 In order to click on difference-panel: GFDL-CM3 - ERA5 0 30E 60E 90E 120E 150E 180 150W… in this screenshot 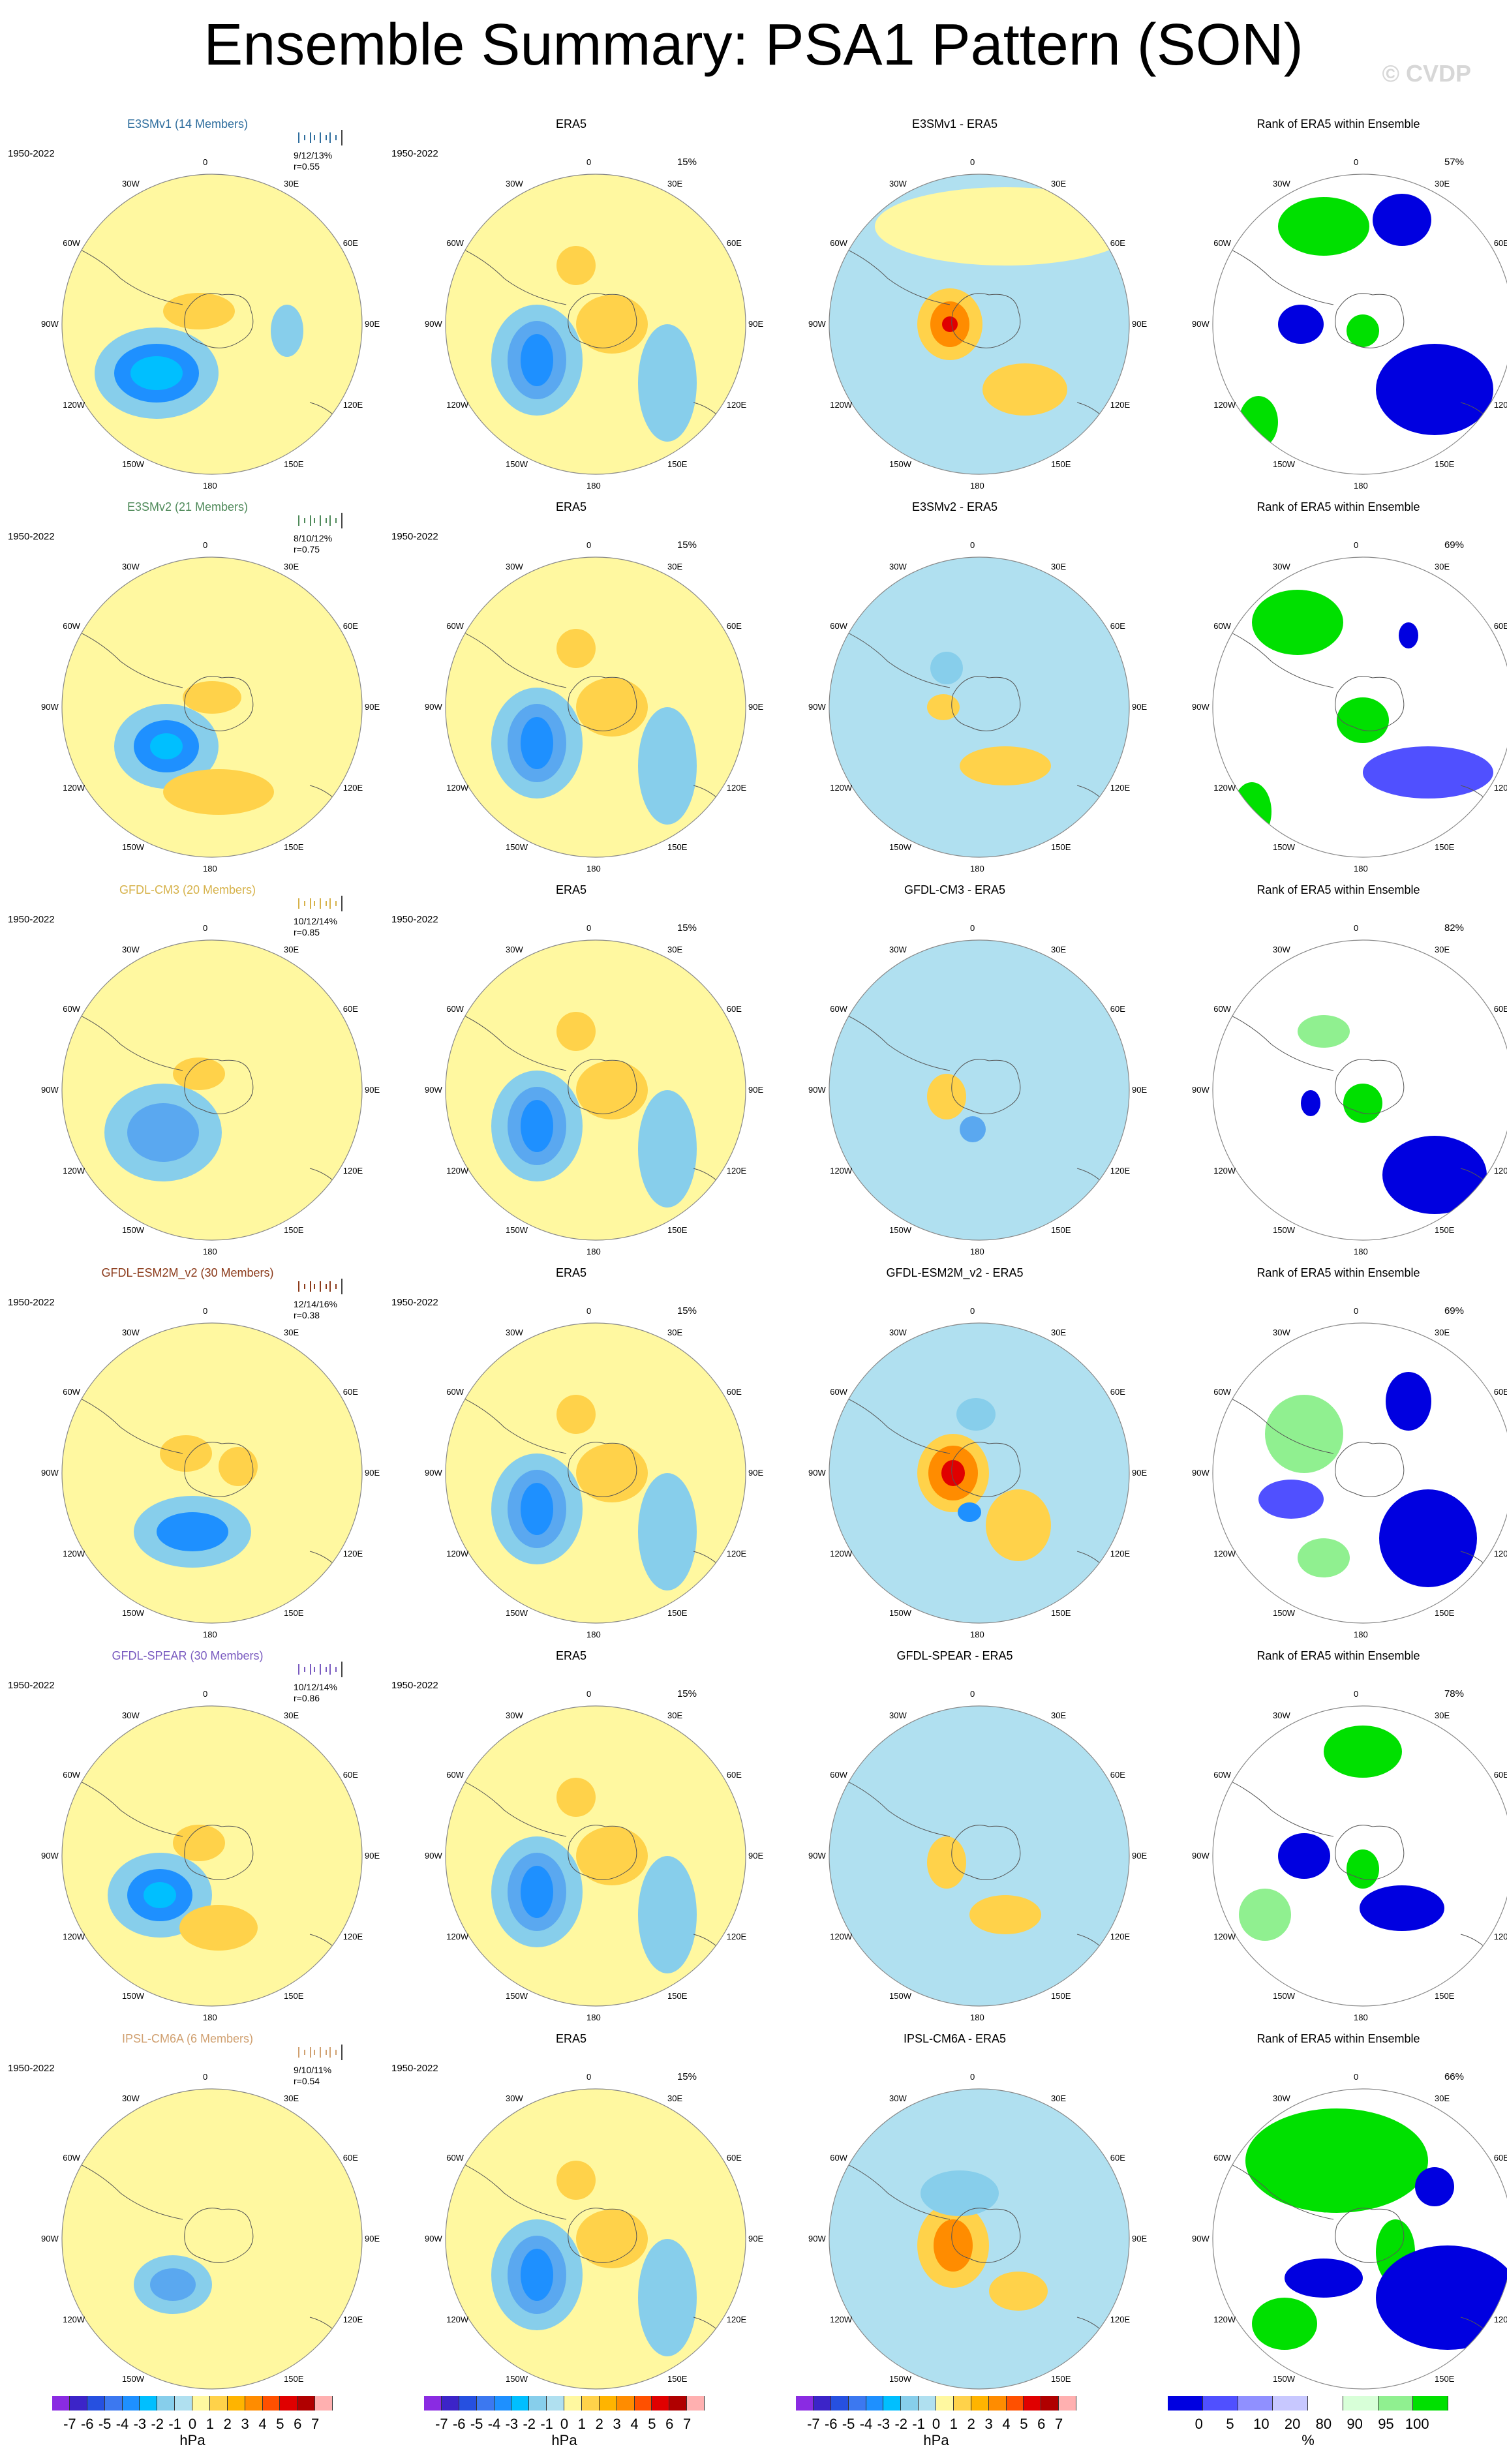, I will do `click(957, 1079)`.